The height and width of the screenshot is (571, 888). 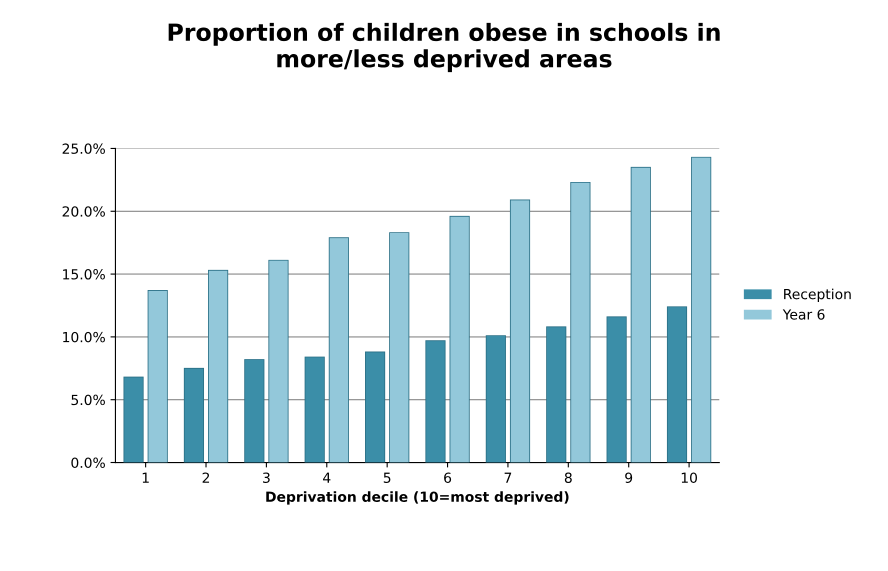 What do you see at coordinates (84, 337) in the screenshot?
I see `y-tick-label: 10.0%` at bounding box center [84, 337].